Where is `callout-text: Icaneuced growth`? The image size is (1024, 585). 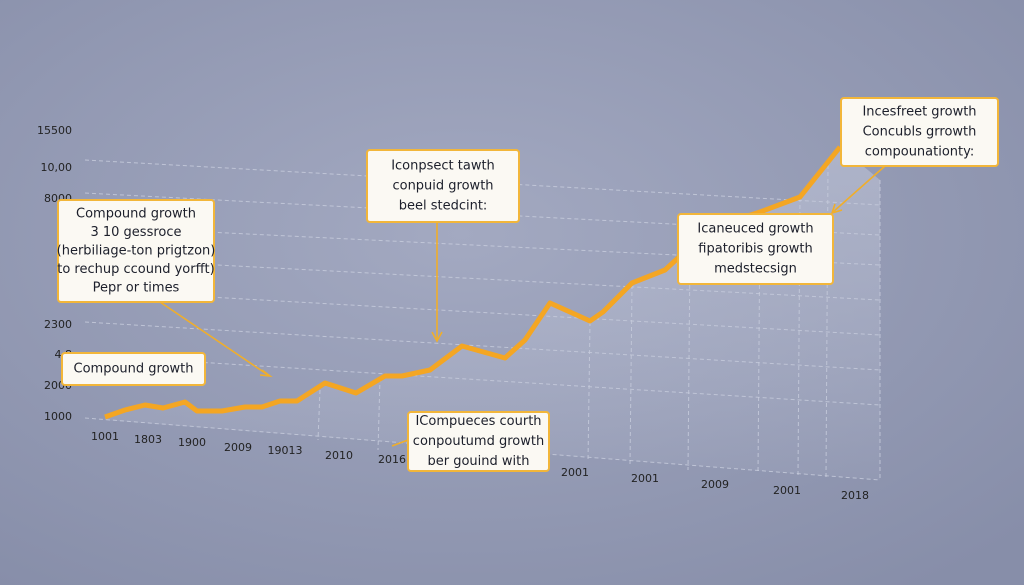
callout-text: Icaneuced growth is located at coordinates (755, 229).